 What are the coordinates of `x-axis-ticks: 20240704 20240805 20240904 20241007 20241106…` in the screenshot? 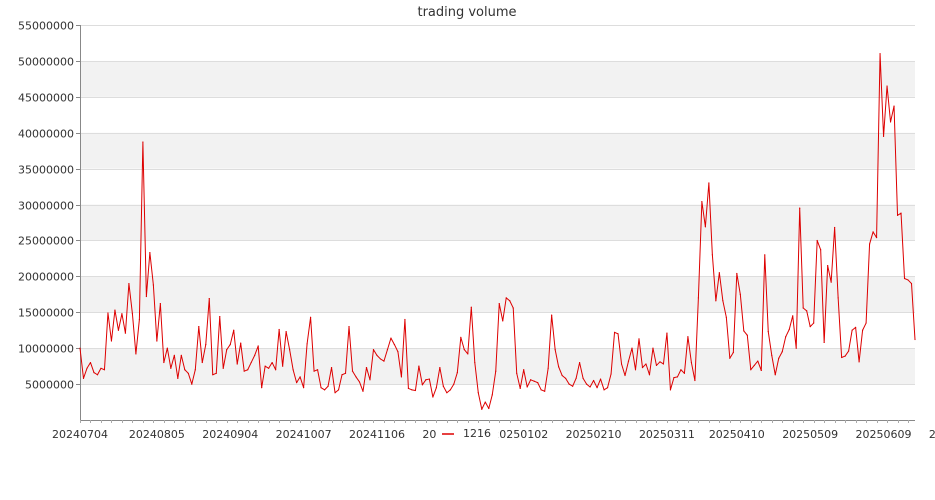 It's located at (493, 430).